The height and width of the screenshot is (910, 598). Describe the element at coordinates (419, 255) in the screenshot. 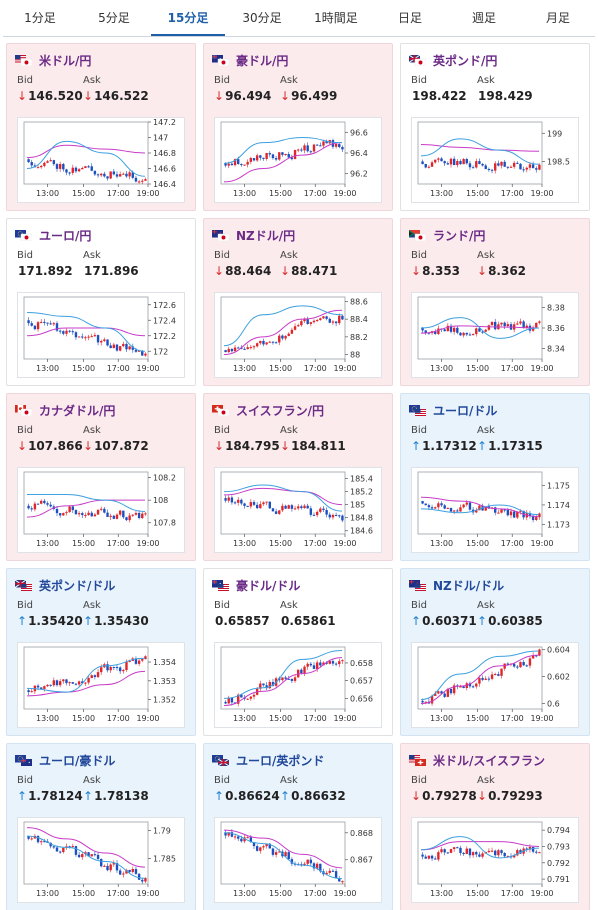

I see `bid-label: Bid` at that location.